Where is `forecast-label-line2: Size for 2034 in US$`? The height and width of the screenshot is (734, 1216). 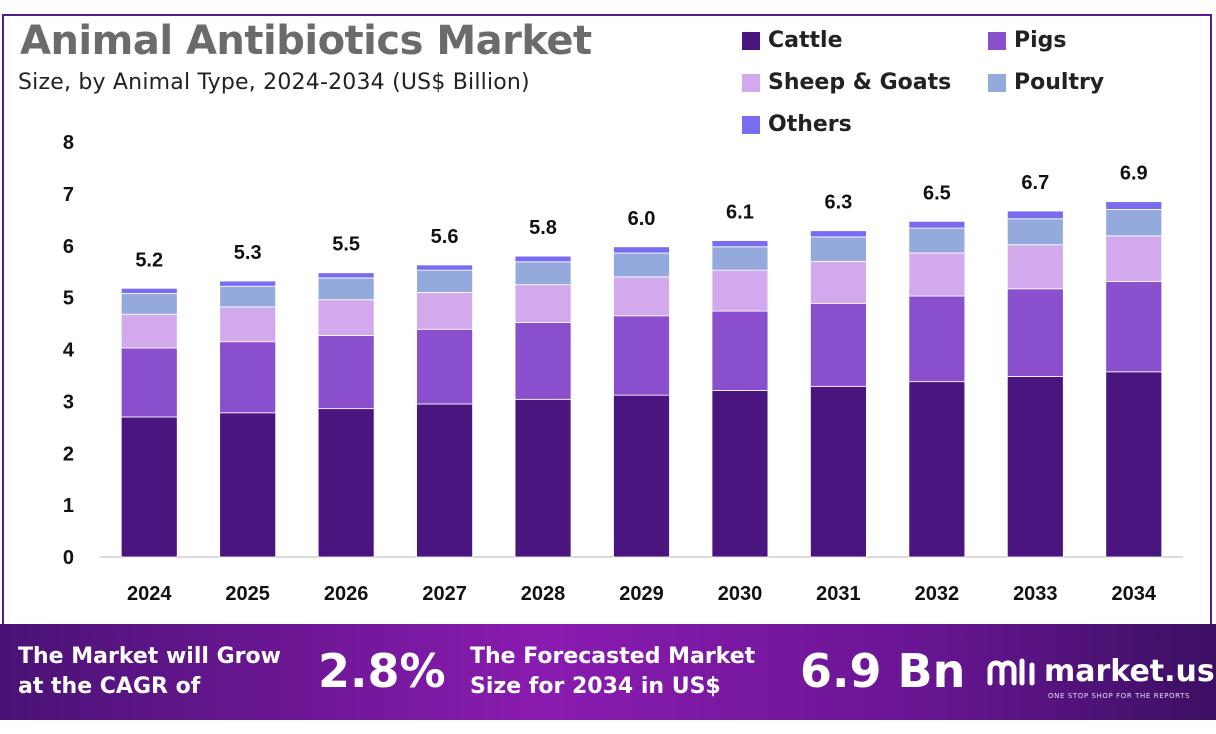
forecast-label-line2: Size for 2034 in US$ is located at coordinates (595, 686).